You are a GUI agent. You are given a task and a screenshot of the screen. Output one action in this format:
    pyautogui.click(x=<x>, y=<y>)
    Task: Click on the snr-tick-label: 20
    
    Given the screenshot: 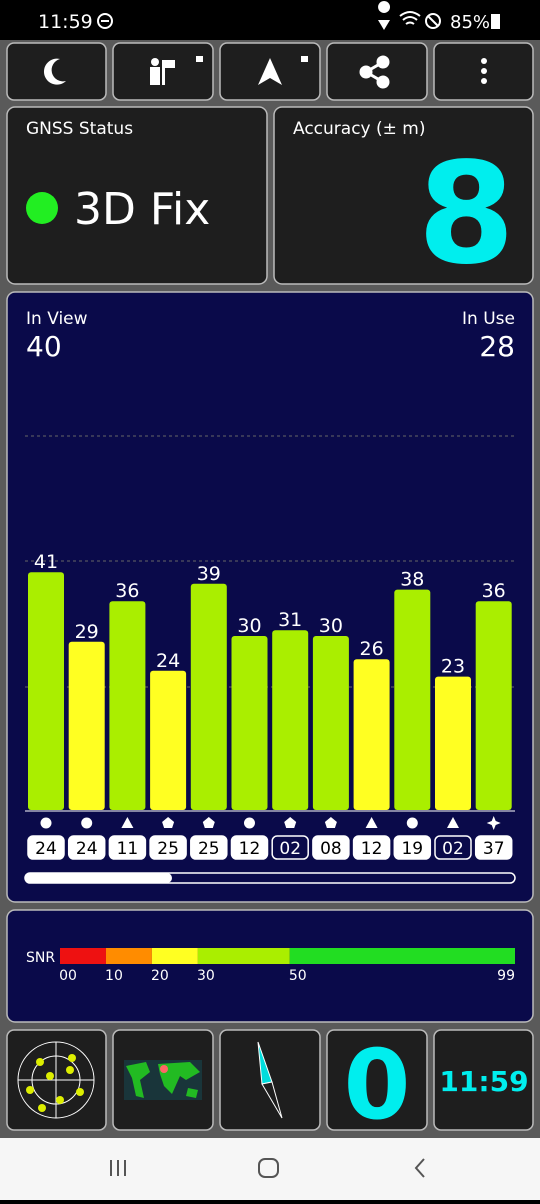 What is the action you would take?
    pyautogui.click(x=160, y=976)
    